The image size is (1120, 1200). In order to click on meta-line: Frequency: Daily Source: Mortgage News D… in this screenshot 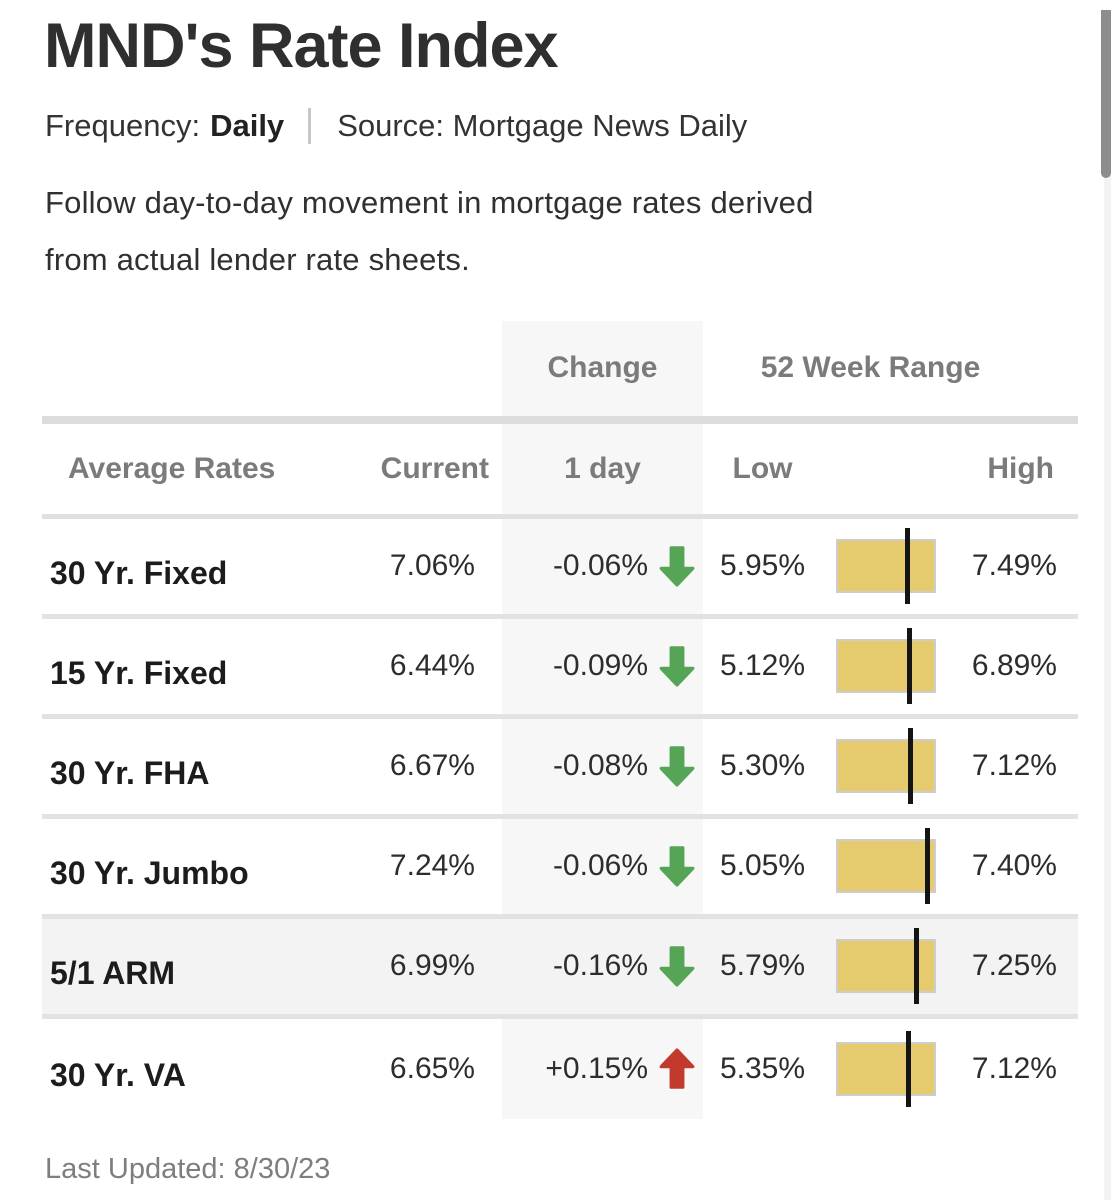, I will do `click(582, 126)`.